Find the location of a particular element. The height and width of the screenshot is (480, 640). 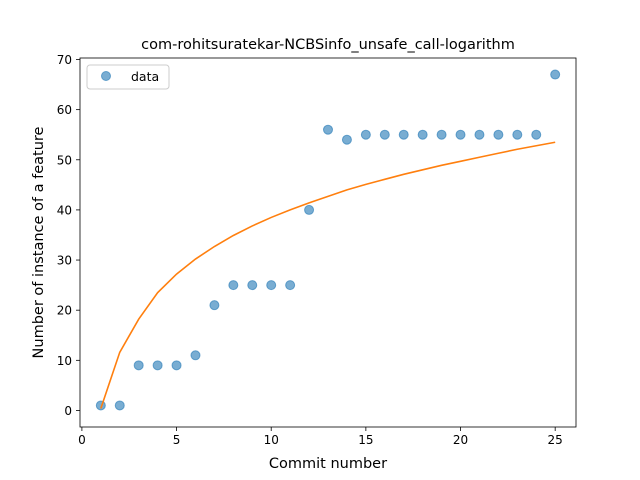

y-tick-label: 70 is located at coordinates (64, 60).